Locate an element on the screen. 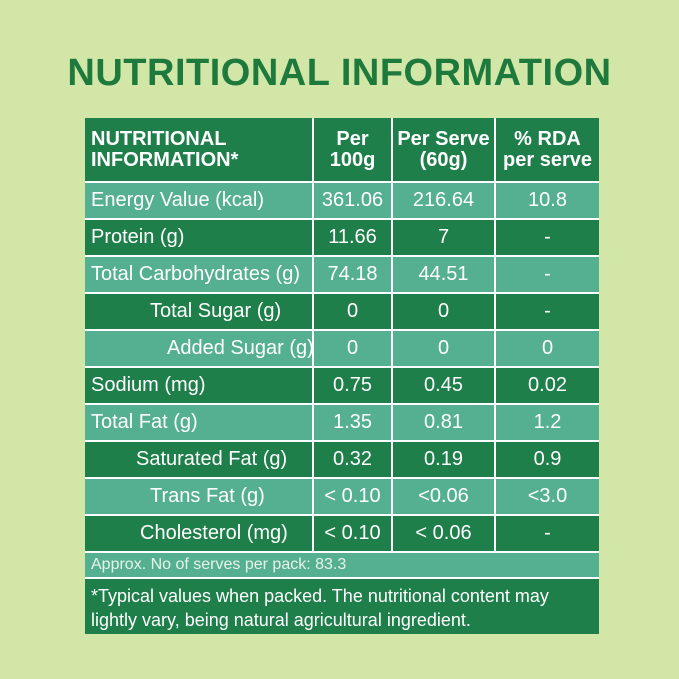 The height and width of the screenshot is (679, 679). row-per-serve: 7 is located at coordinates (444, 238).